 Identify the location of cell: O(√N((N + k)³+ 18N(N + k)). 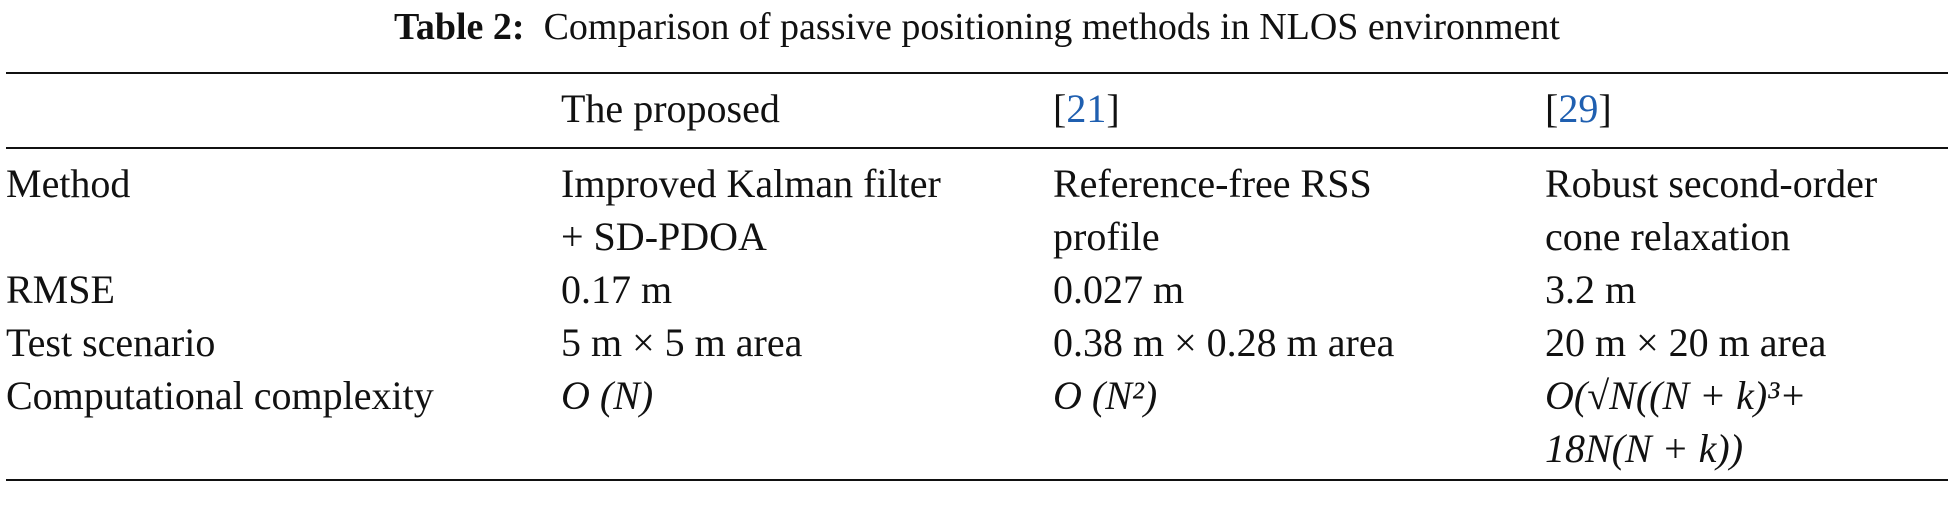
(1676, 422).